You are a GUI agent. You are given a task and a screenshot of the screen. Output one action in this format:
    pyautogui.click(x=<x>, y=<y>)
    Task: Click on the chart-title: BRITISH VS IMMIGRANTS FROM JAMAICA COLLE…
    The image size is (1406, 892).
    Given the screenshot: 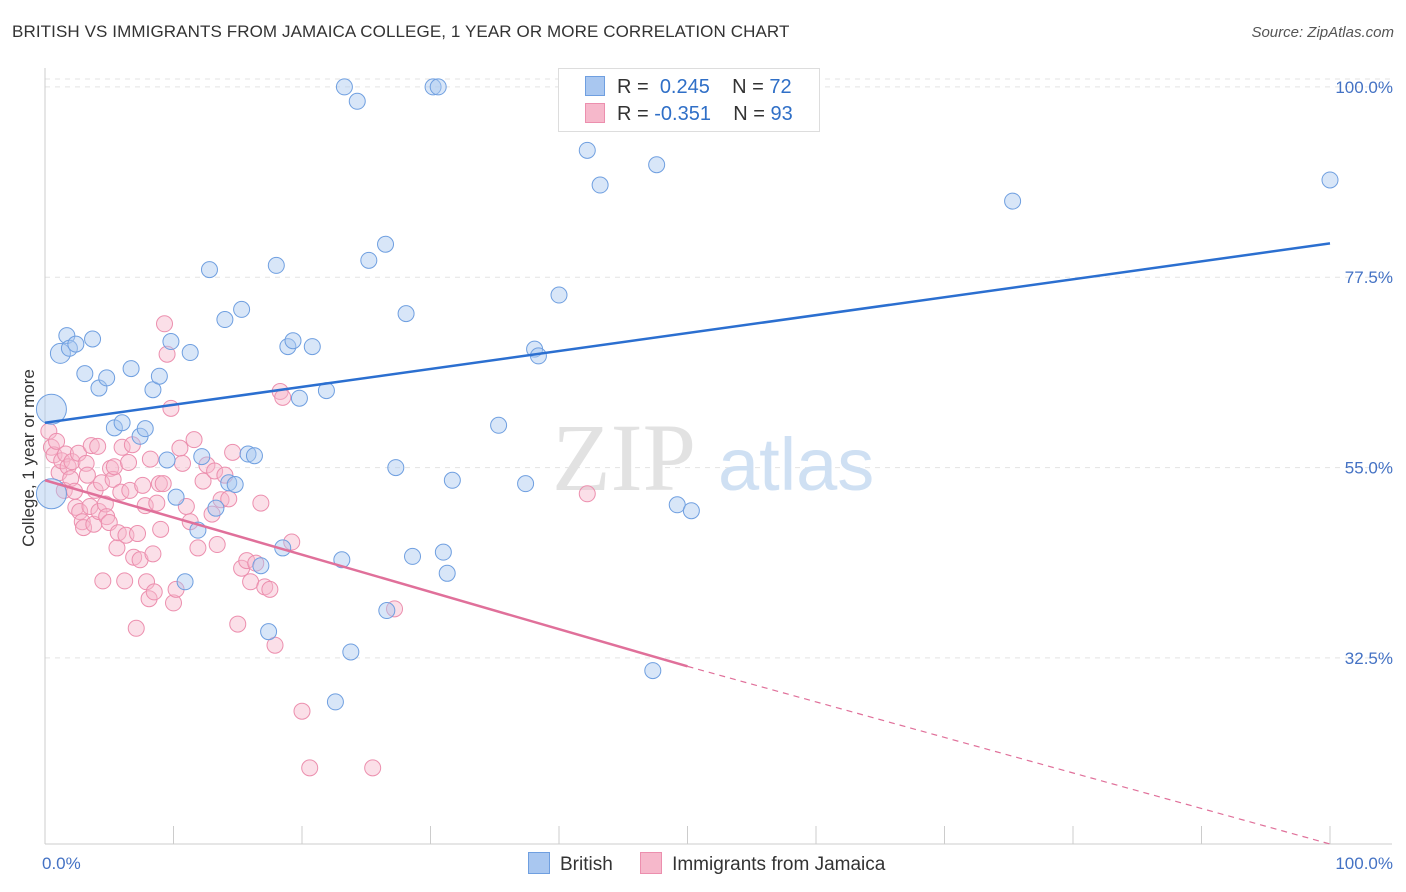 What is the action you would take?
    pyautogui.click(x=401, y=31)
    